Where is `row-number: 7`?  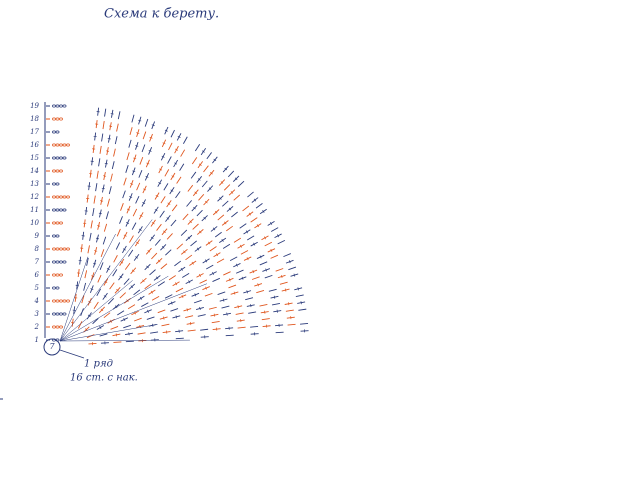
row-number: 7 is located at coordinates (37, 262).